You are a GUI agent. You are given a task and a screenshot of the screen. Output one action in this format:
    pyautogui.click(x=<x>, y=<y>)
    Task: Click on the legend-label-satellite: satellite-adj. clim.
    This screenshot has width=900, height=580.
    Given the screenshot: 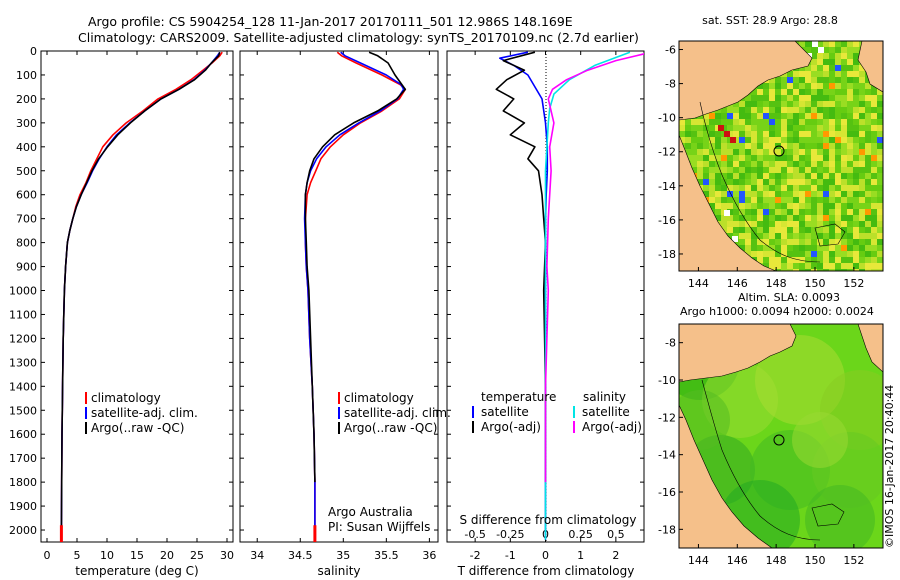 What is the action you would take?
    pyautogui.click(x=397, y=413)
    